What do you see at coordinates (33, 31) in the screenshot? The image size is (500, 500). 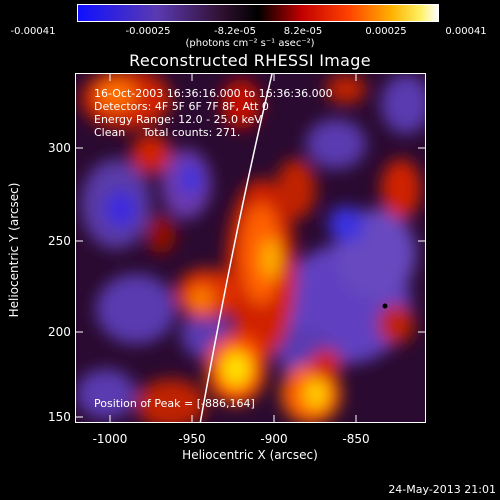 I see `colorbar-tick: -0.00041` at bounding box center [33, 31].